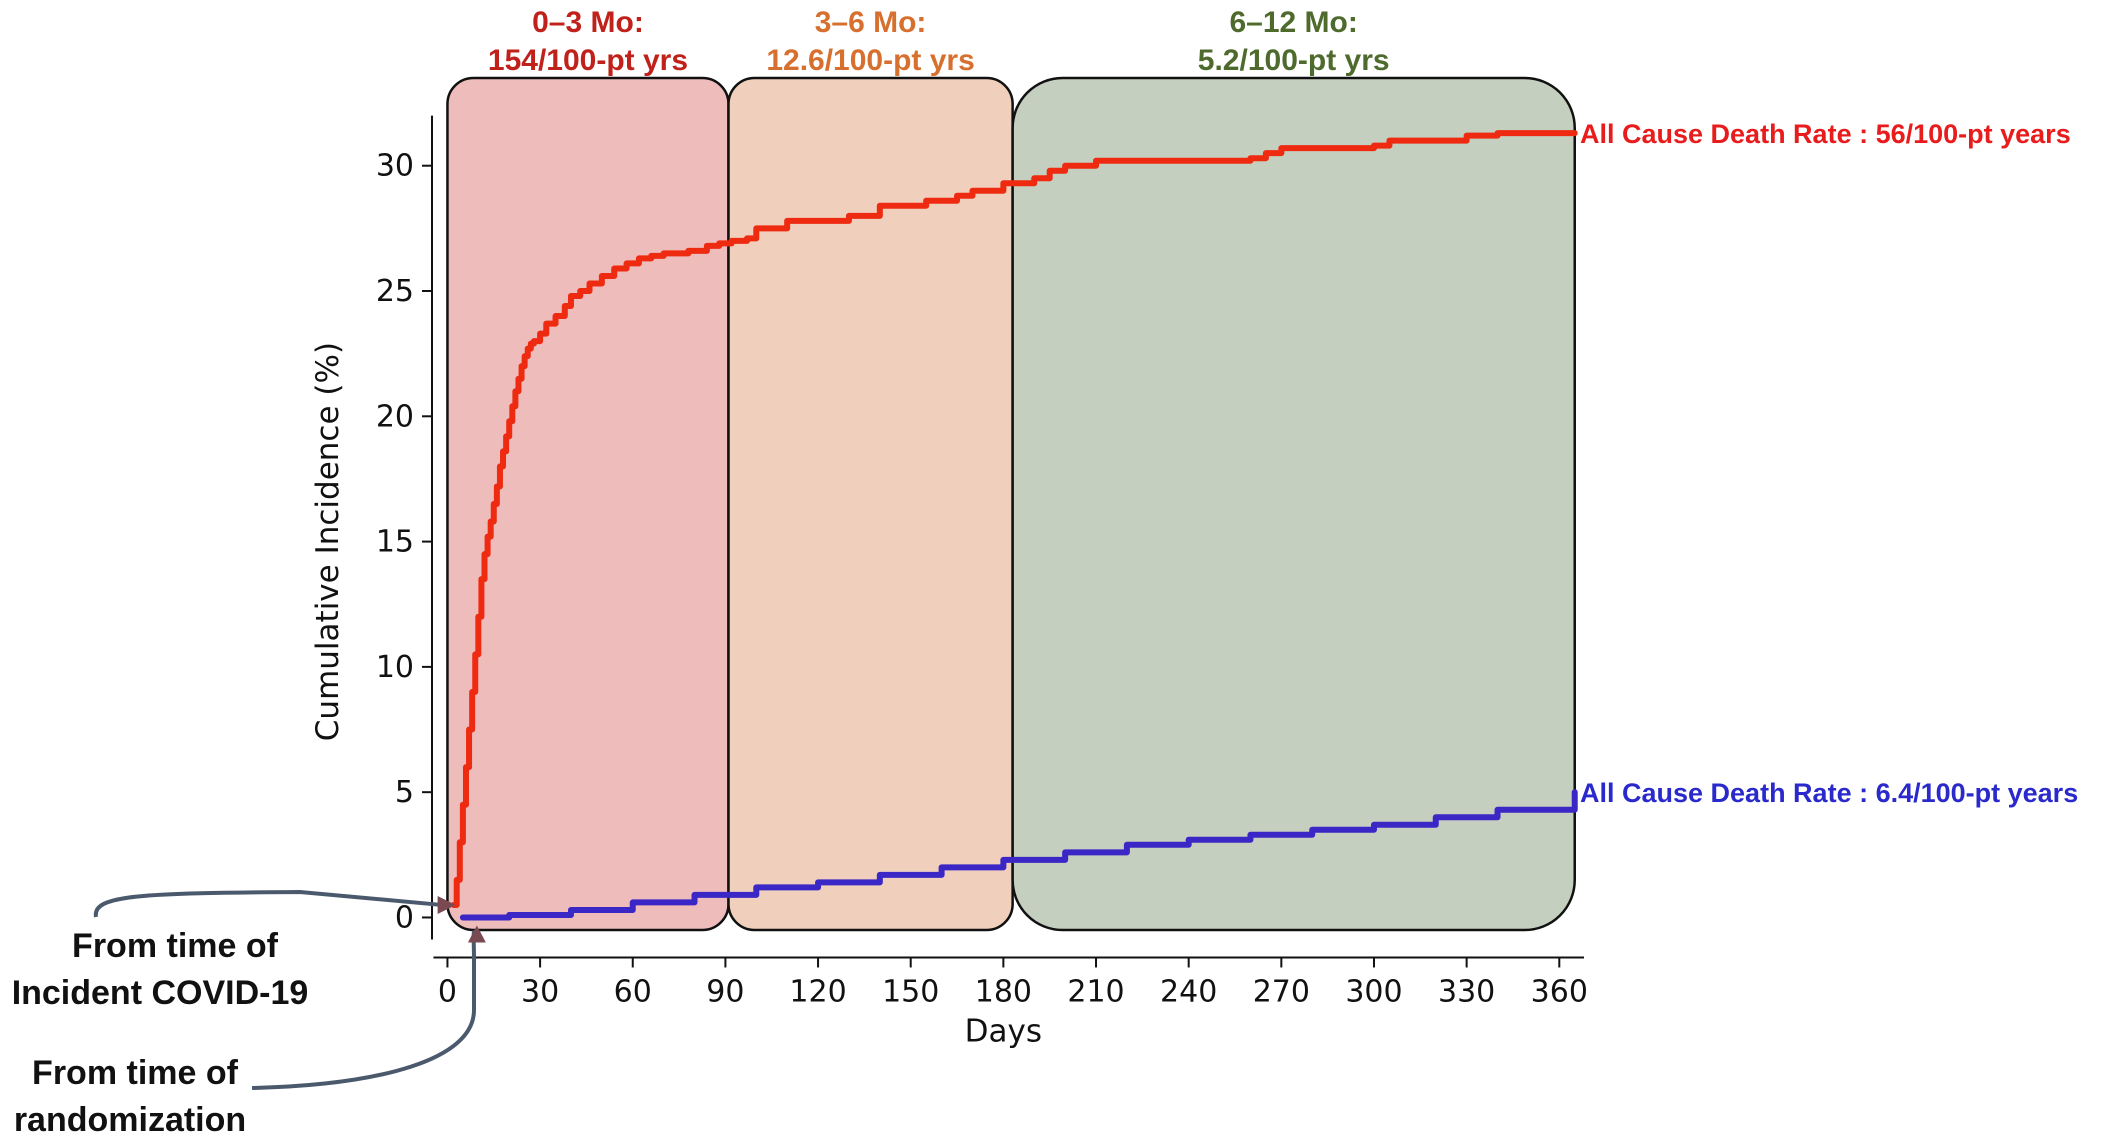 The width and height of the screenshot is (2128, 1139). Describe the element at coordinates (476, 934) in the screenshot. I see `arrowhead-randomization` at that location.